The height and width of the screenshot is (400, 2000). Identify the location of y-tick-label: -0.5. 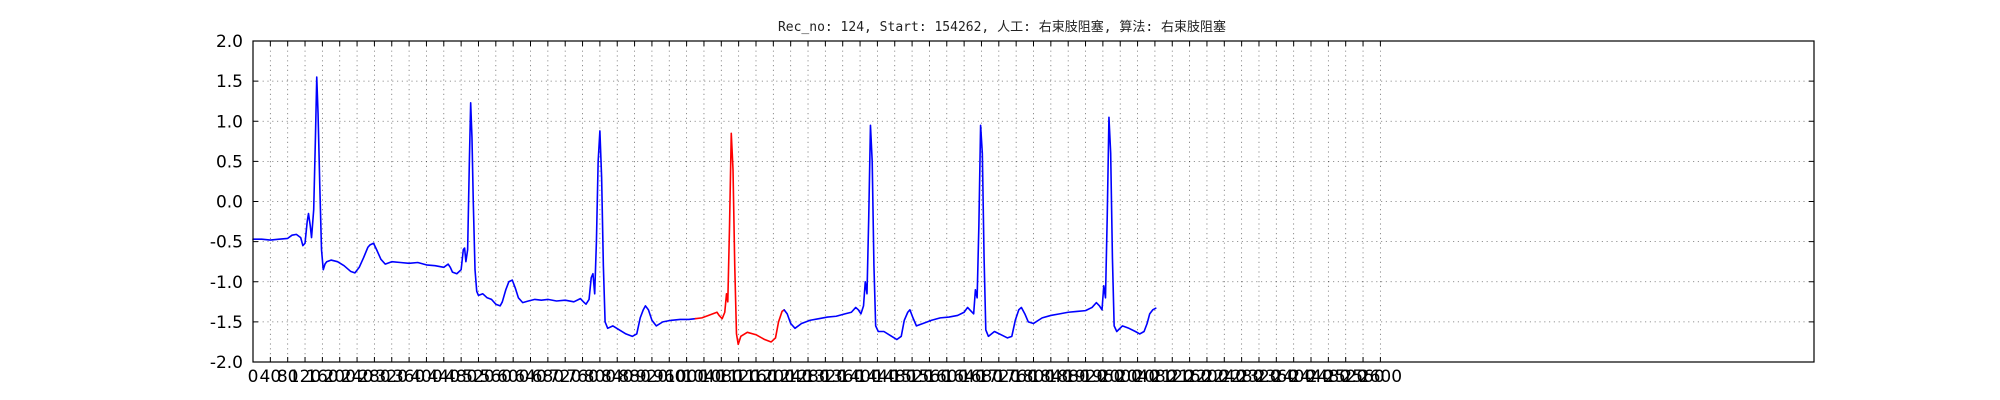
(226, 243).